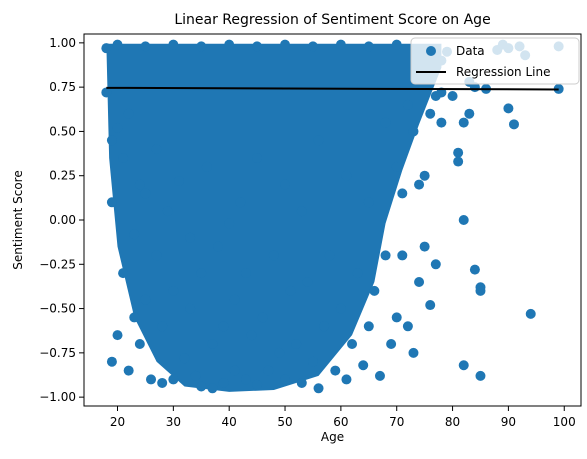 This screenshot has width=587, height=459. I want to click on x-tick-label: 20, so click(117, 422).